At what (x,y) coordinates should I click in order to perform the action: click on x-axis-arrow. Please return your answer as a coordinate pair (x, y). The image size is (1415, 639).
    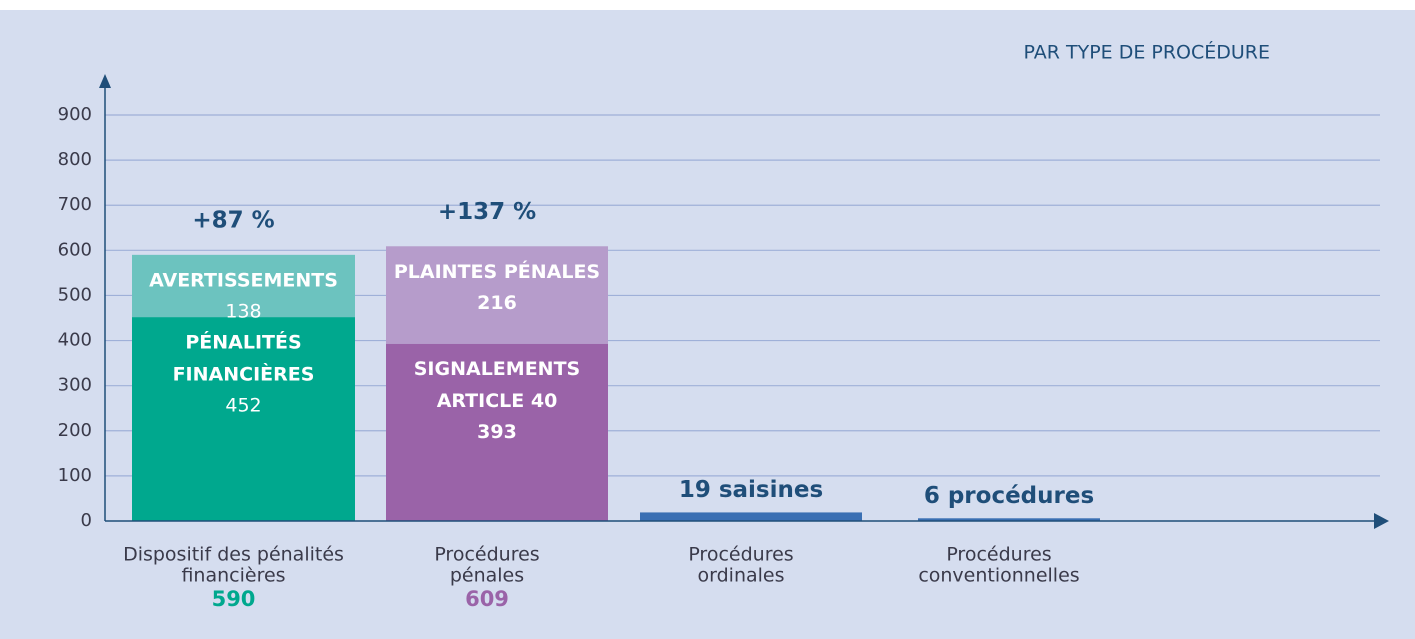
    Looking at the image, I should click on (1381, 521).